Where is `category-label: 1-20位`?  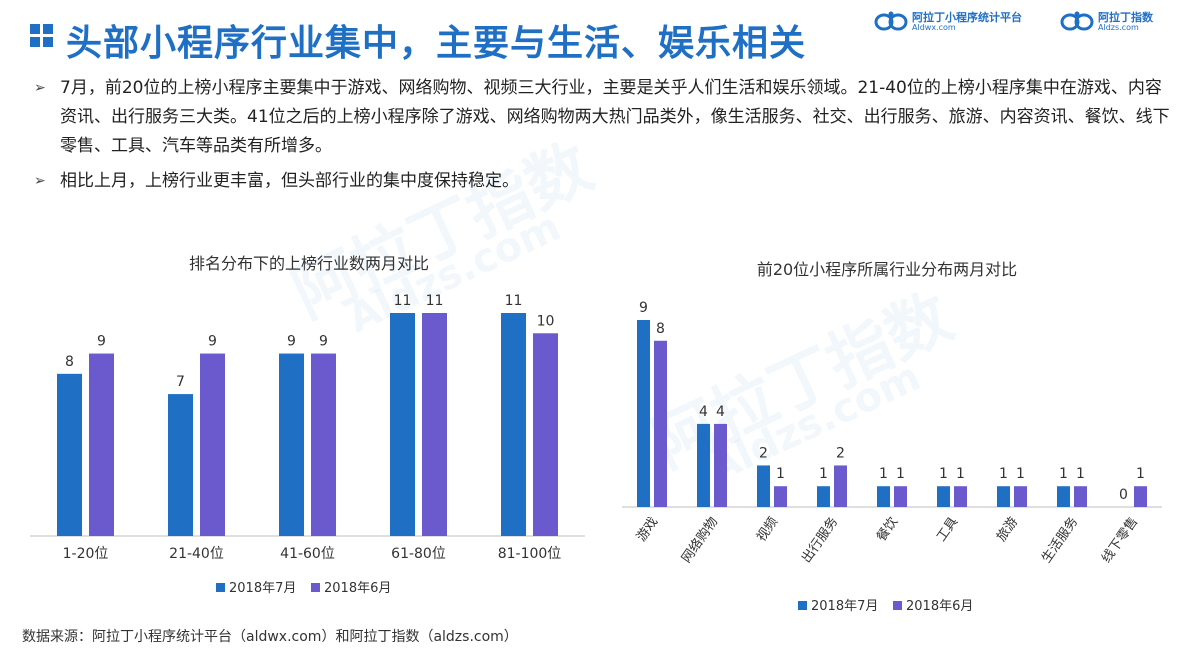 category-label: 1-20位 is located at coordinates (86, 554).